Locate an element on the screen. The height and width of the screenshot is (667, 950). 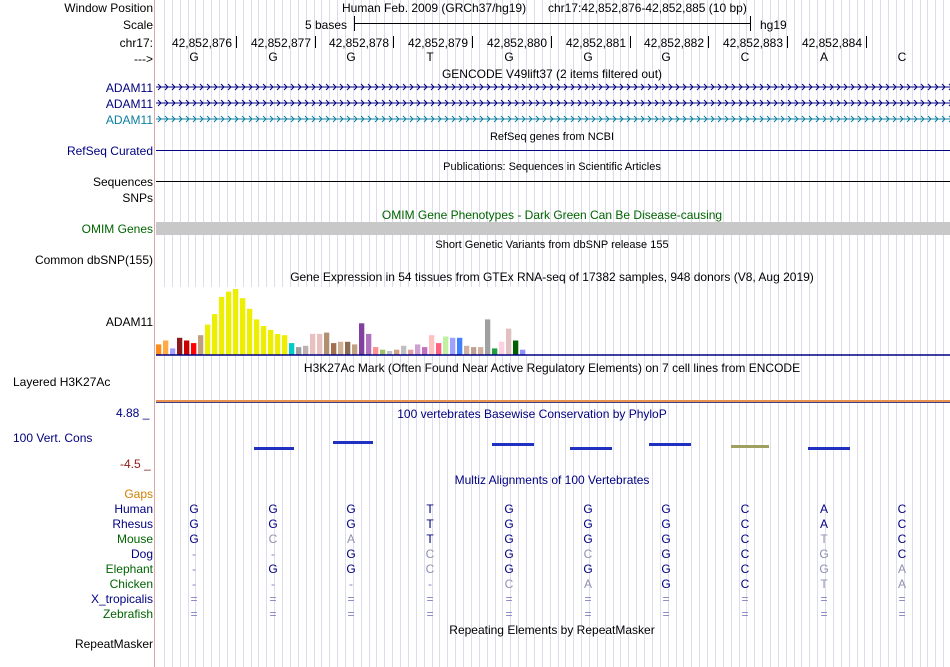
phylop-label: 100 Vert. Cons is located at coordinates (53, 438).